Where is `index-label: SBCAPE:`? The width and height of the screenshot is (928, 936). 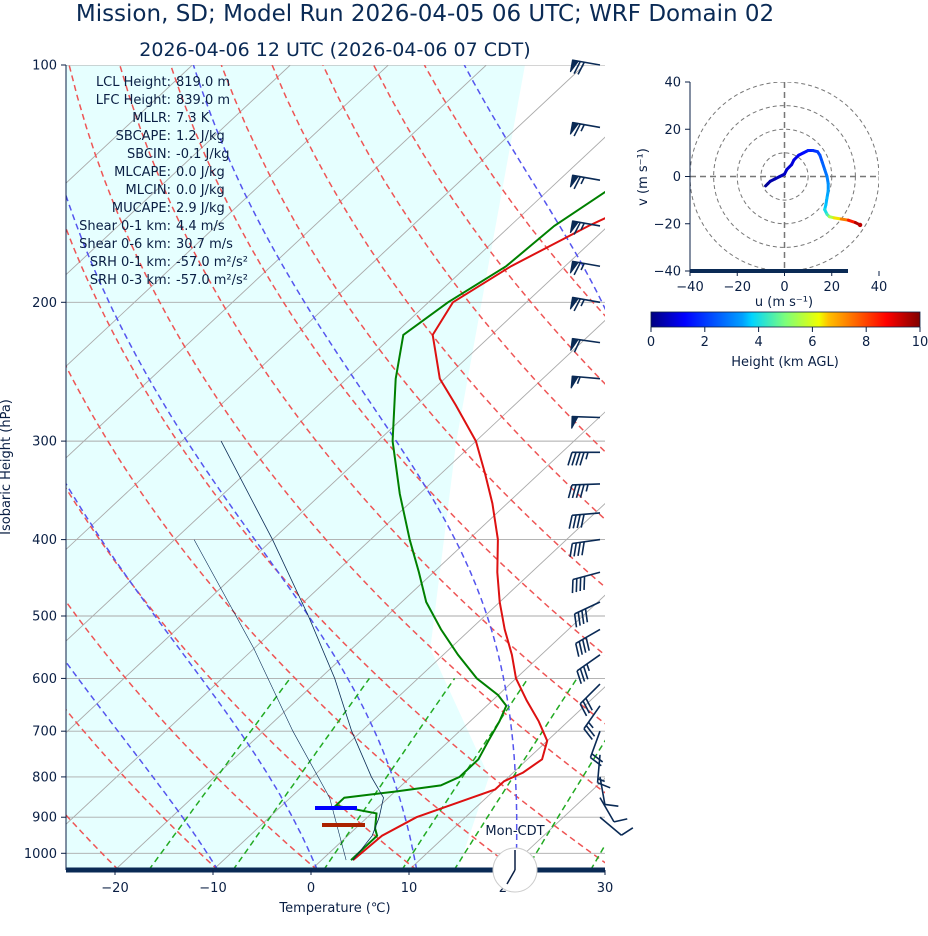
index-label: SBCAPE: is located at coordinates (143, 136).